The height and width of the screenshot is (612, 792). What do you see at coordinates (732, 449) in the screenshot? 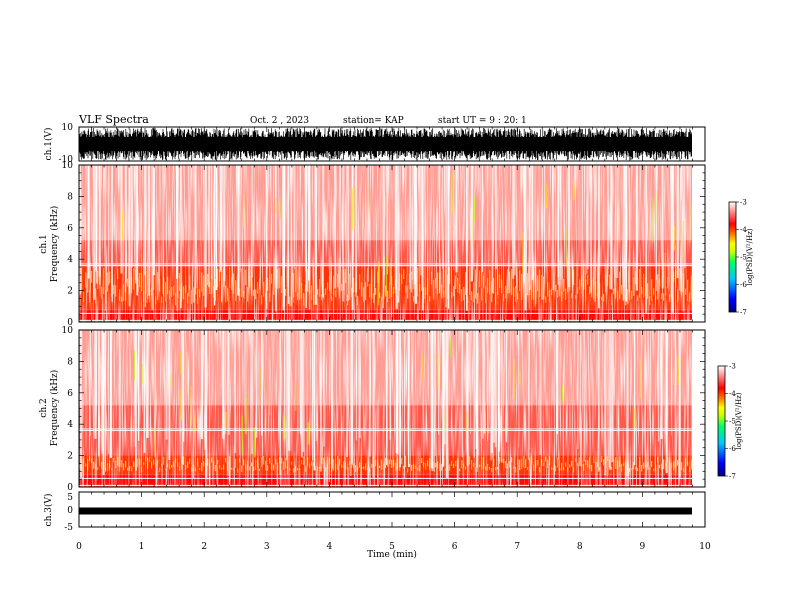
I see `colorbar-tick-label: -6` at bounding box center [732, 449].